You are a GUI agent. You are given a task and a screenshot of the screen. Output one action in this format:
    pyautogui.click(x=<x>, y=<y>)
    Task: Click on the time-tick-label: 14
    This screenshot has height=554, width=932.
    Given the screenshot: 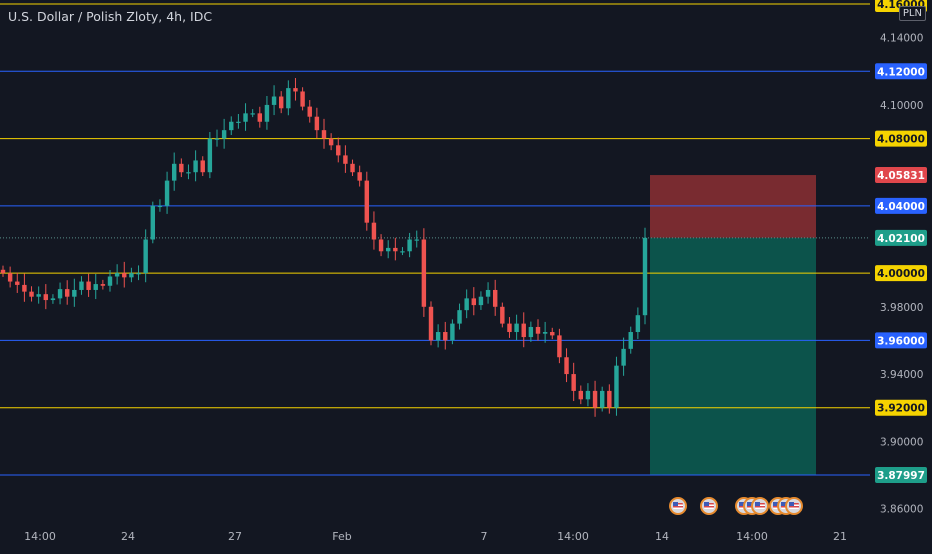 What is the action you would take?
    pyautogui.click(x=662, y=536)
    